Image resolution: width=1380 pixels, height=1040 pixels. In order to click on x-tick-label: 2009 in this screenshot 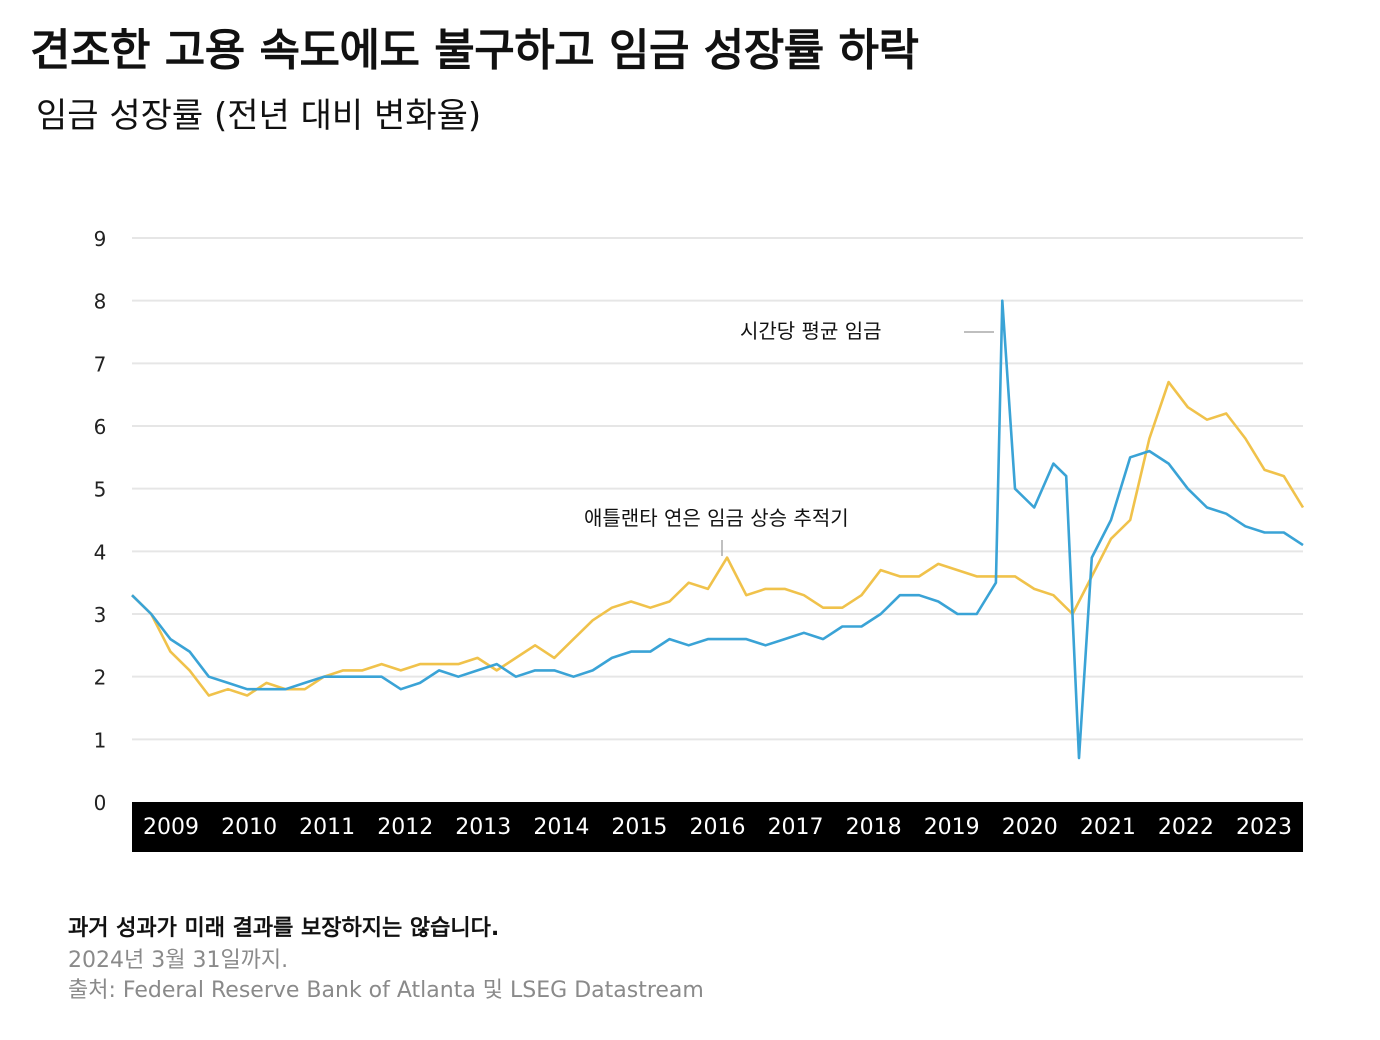, I will do `click(171, 827)`.